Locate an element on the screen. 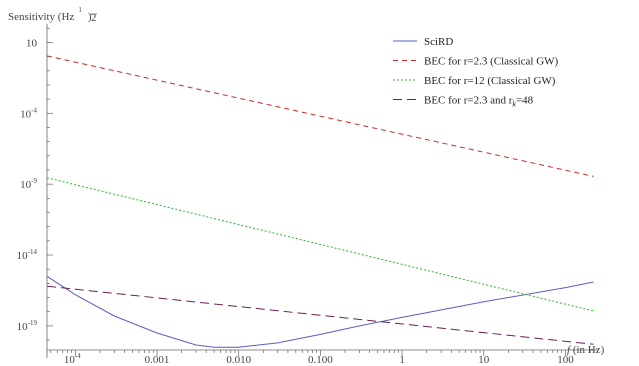 This screenshot has height=366, width=639. y-axis-title-suffix: ) is located at coordinates (90, 17).